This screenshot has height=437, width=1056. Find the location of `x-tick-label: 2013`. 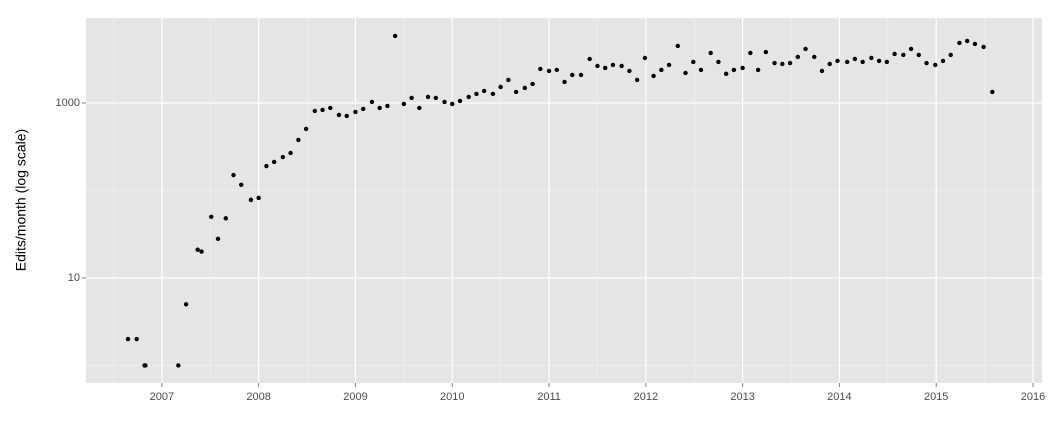

x-tick-label: 2013 is located at coordinates (742, 397).